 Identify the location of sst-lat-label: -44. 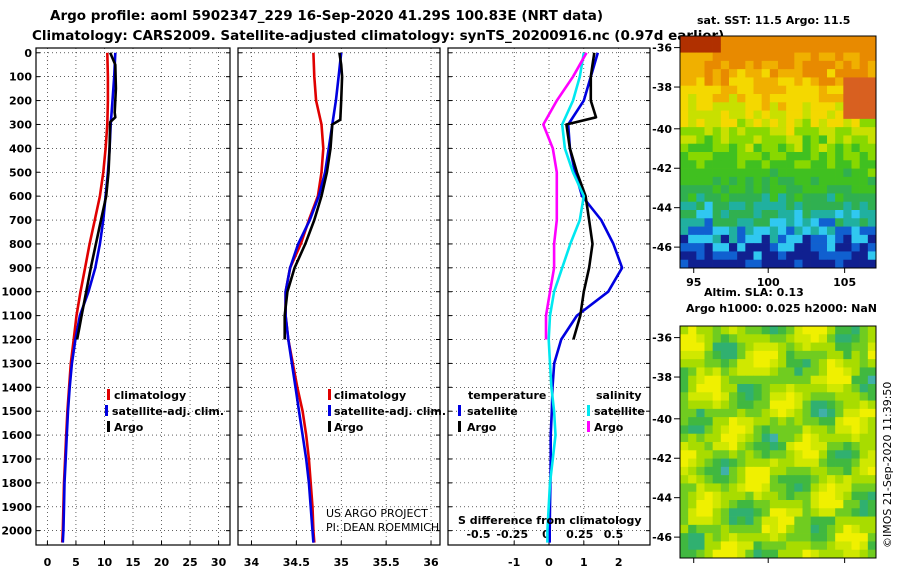
(662, 208).